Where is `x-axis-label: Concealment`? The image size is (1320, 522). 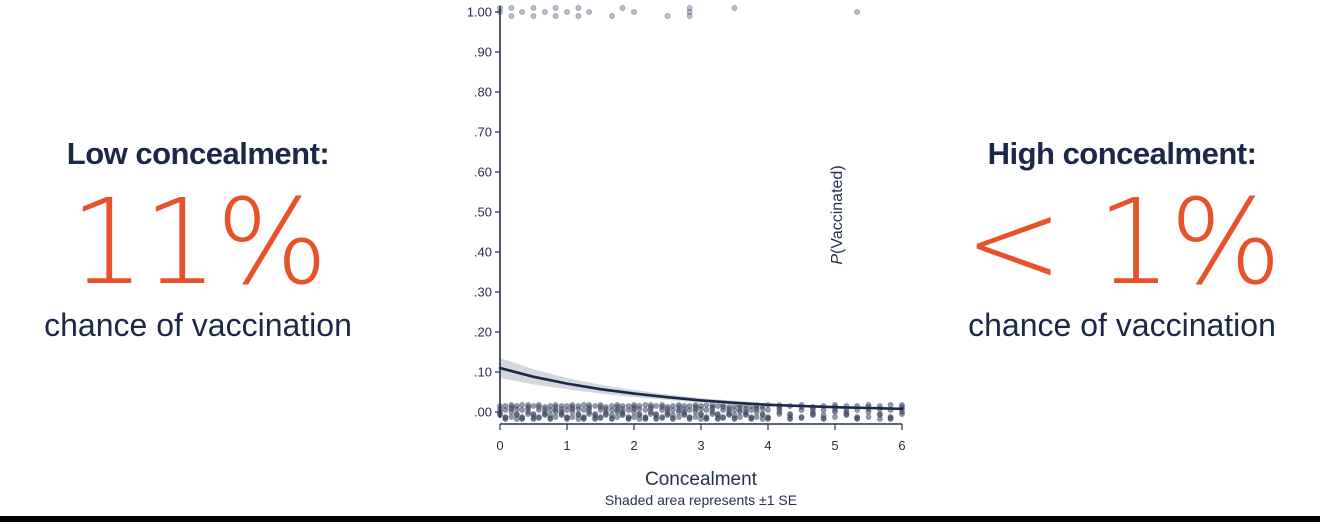 x-axis-label: Concealment is located at coordinates (701, 479).